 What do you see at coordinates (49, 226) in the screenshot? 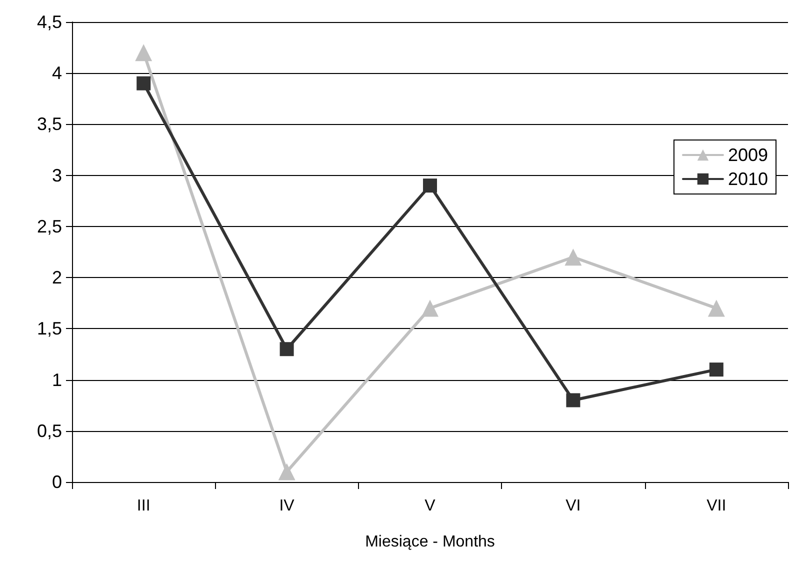
I see `y-tick-label: 2,5` at bounding box center [49, 226].